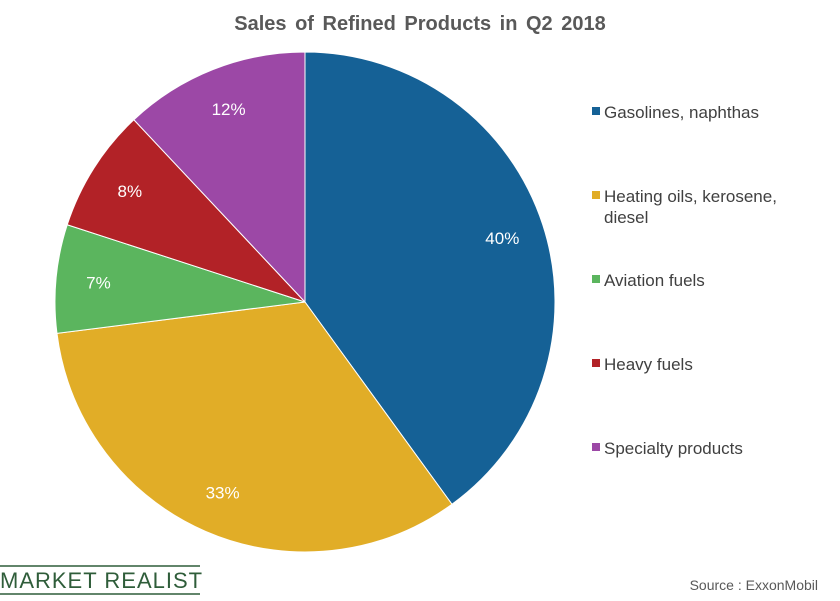  Describe the element at coordinates (654, 280) in the screenshot. I see `legend-label-2: Aviation fuels` at that location.